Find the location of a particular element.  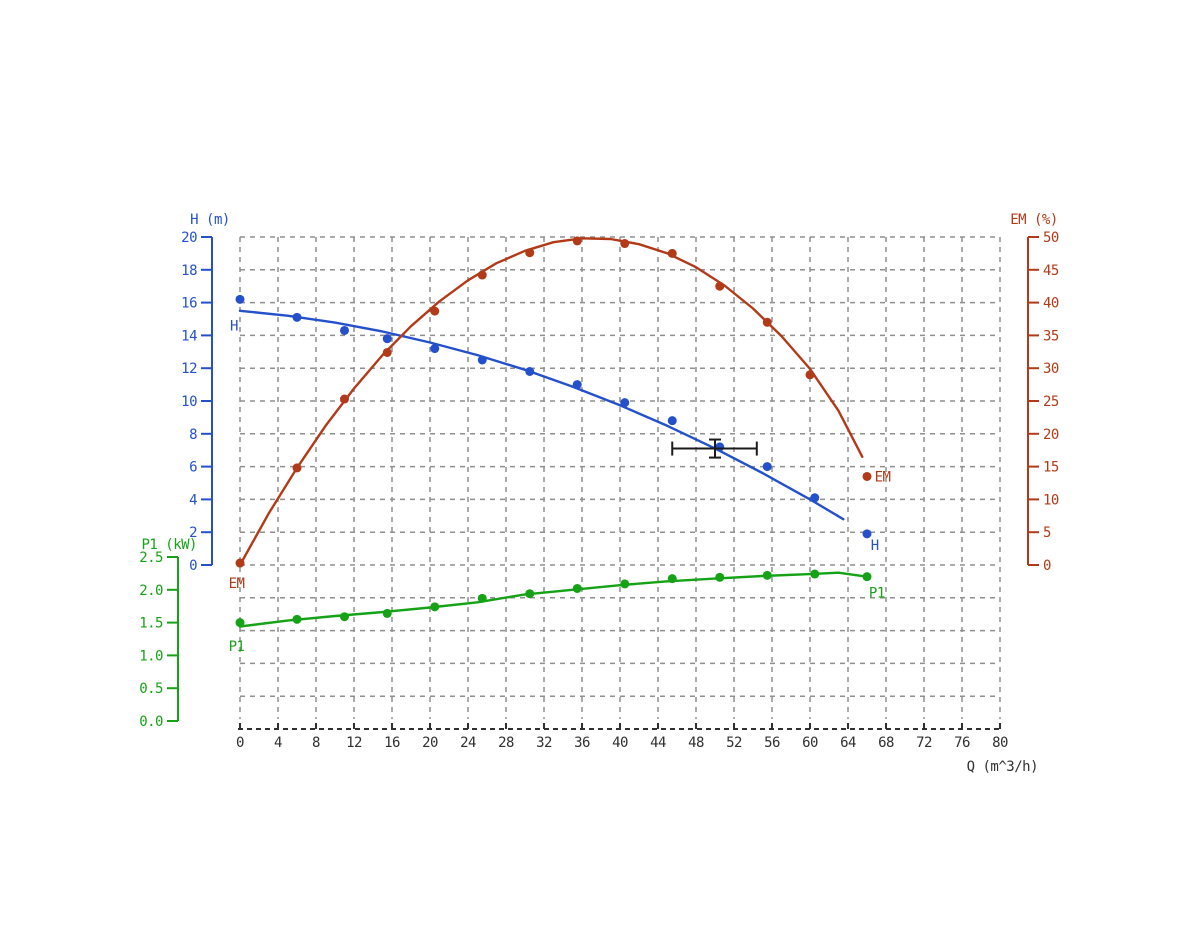

em-curve-label-right: EM is located at coordinates (883, 478).